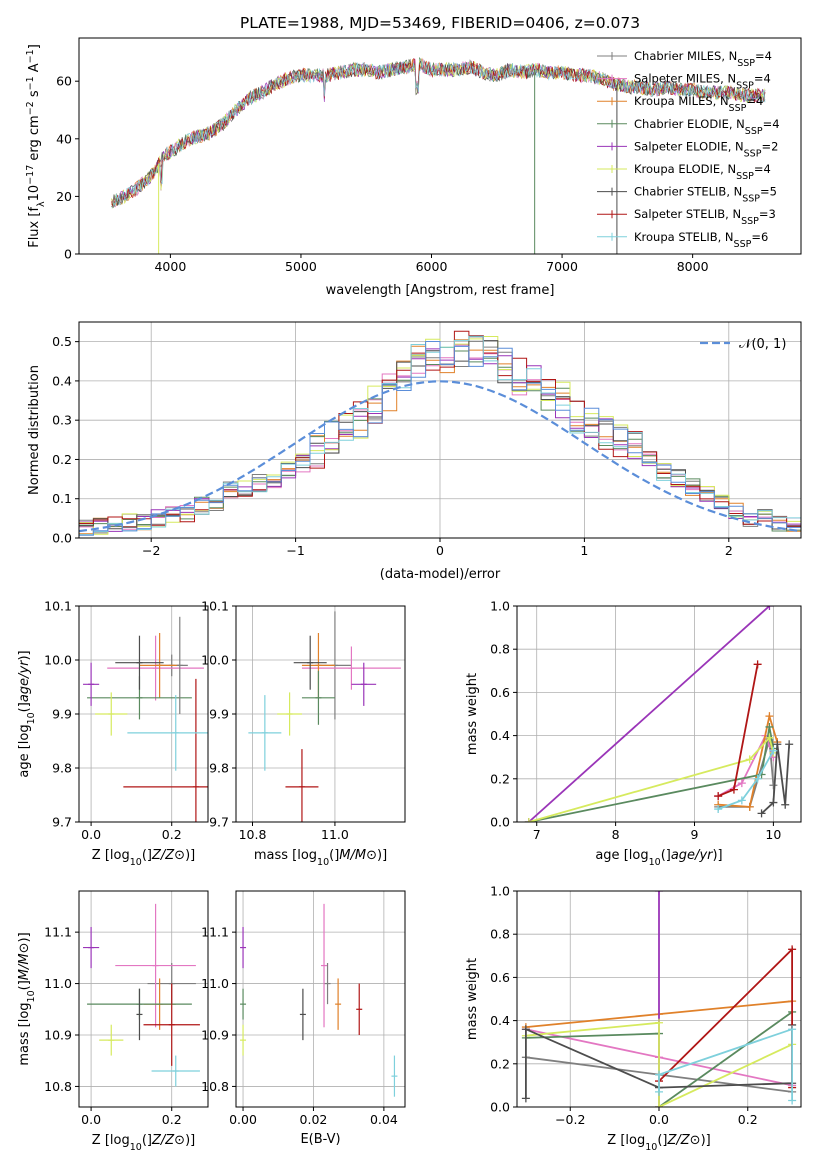  Describe the element at coordinates (440, 550) in the screenshot. I see `x-tick-label: 0` at that location.